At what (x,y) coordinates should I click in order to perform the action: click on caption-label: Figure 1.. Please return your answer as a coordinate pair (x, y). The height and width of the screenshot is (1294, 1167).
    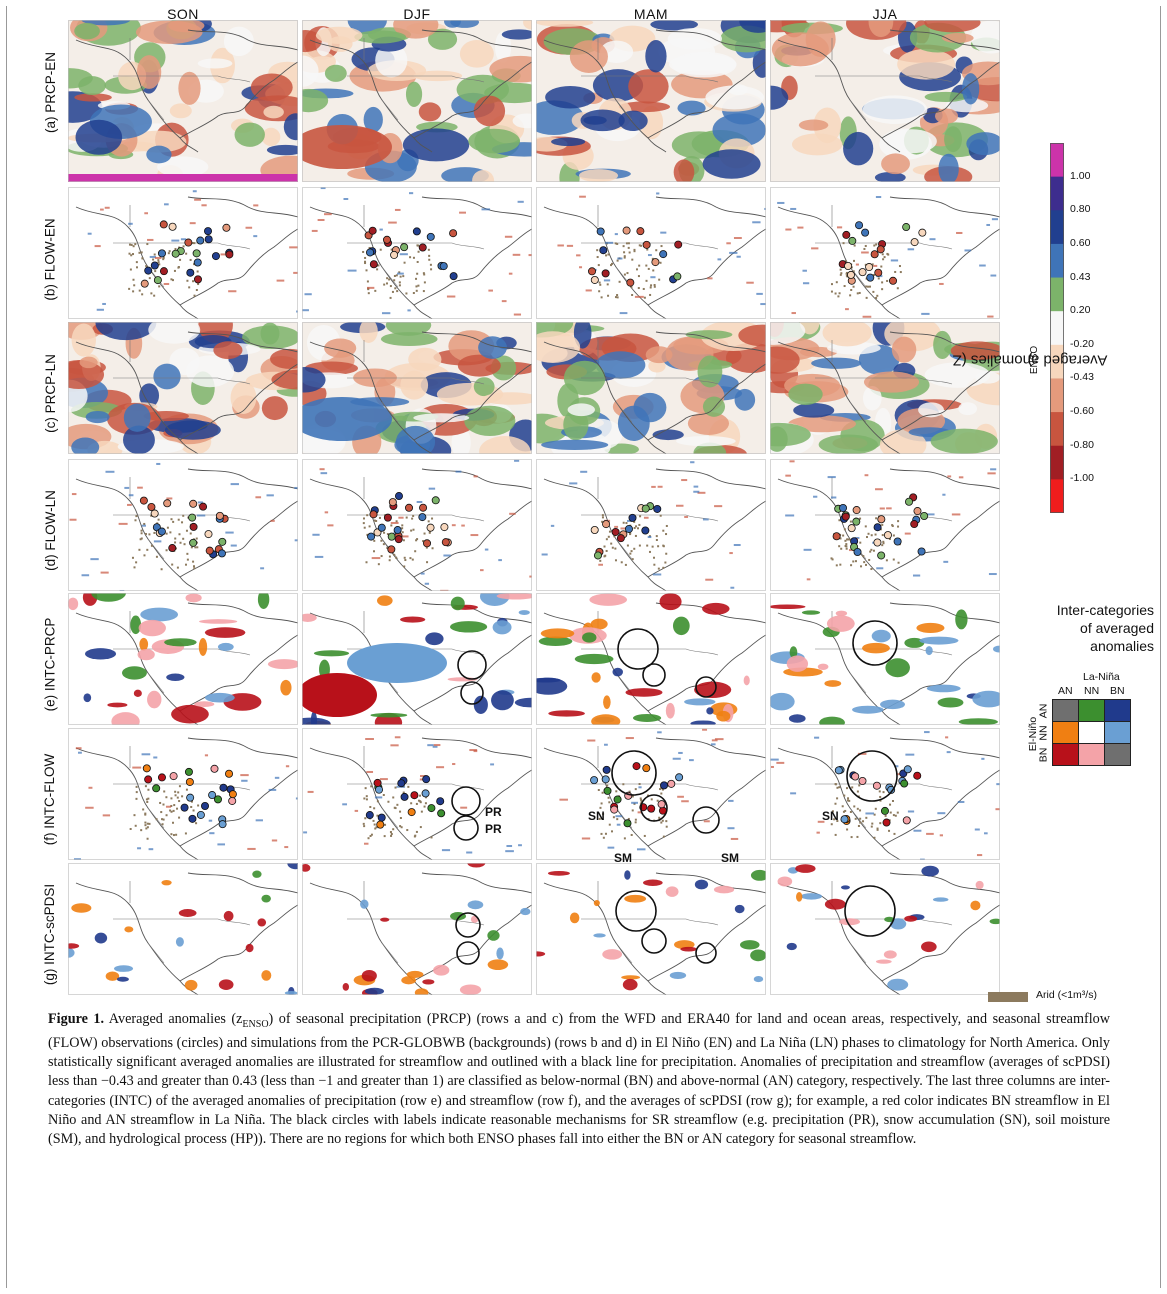
    Looking at the image, I should click on (76, 1019).